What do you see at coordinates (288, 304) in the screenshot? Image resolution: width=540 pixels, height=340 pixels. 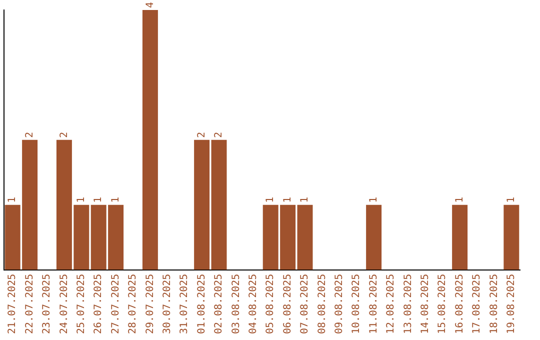 I see `x-tick-label: 06.08.2025` at bounding box center [288, 304].